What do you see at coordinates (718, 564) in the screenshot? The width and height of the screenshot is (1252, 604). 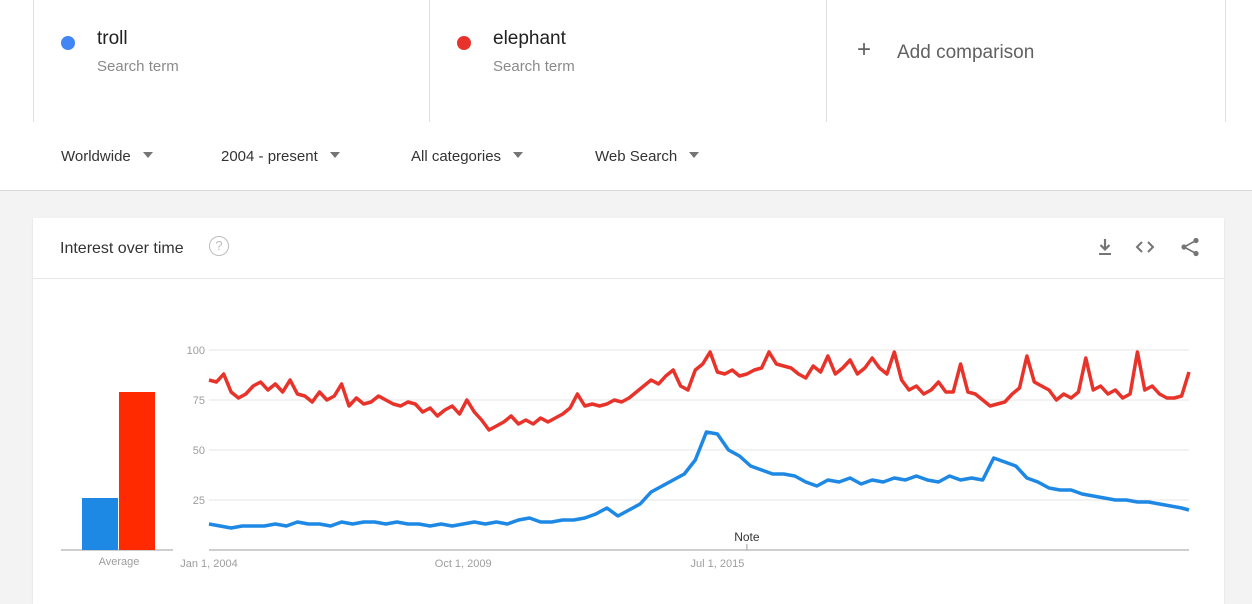 I see `x-tick-label: Jul 1, 2015` at bounding box center [718, 564].